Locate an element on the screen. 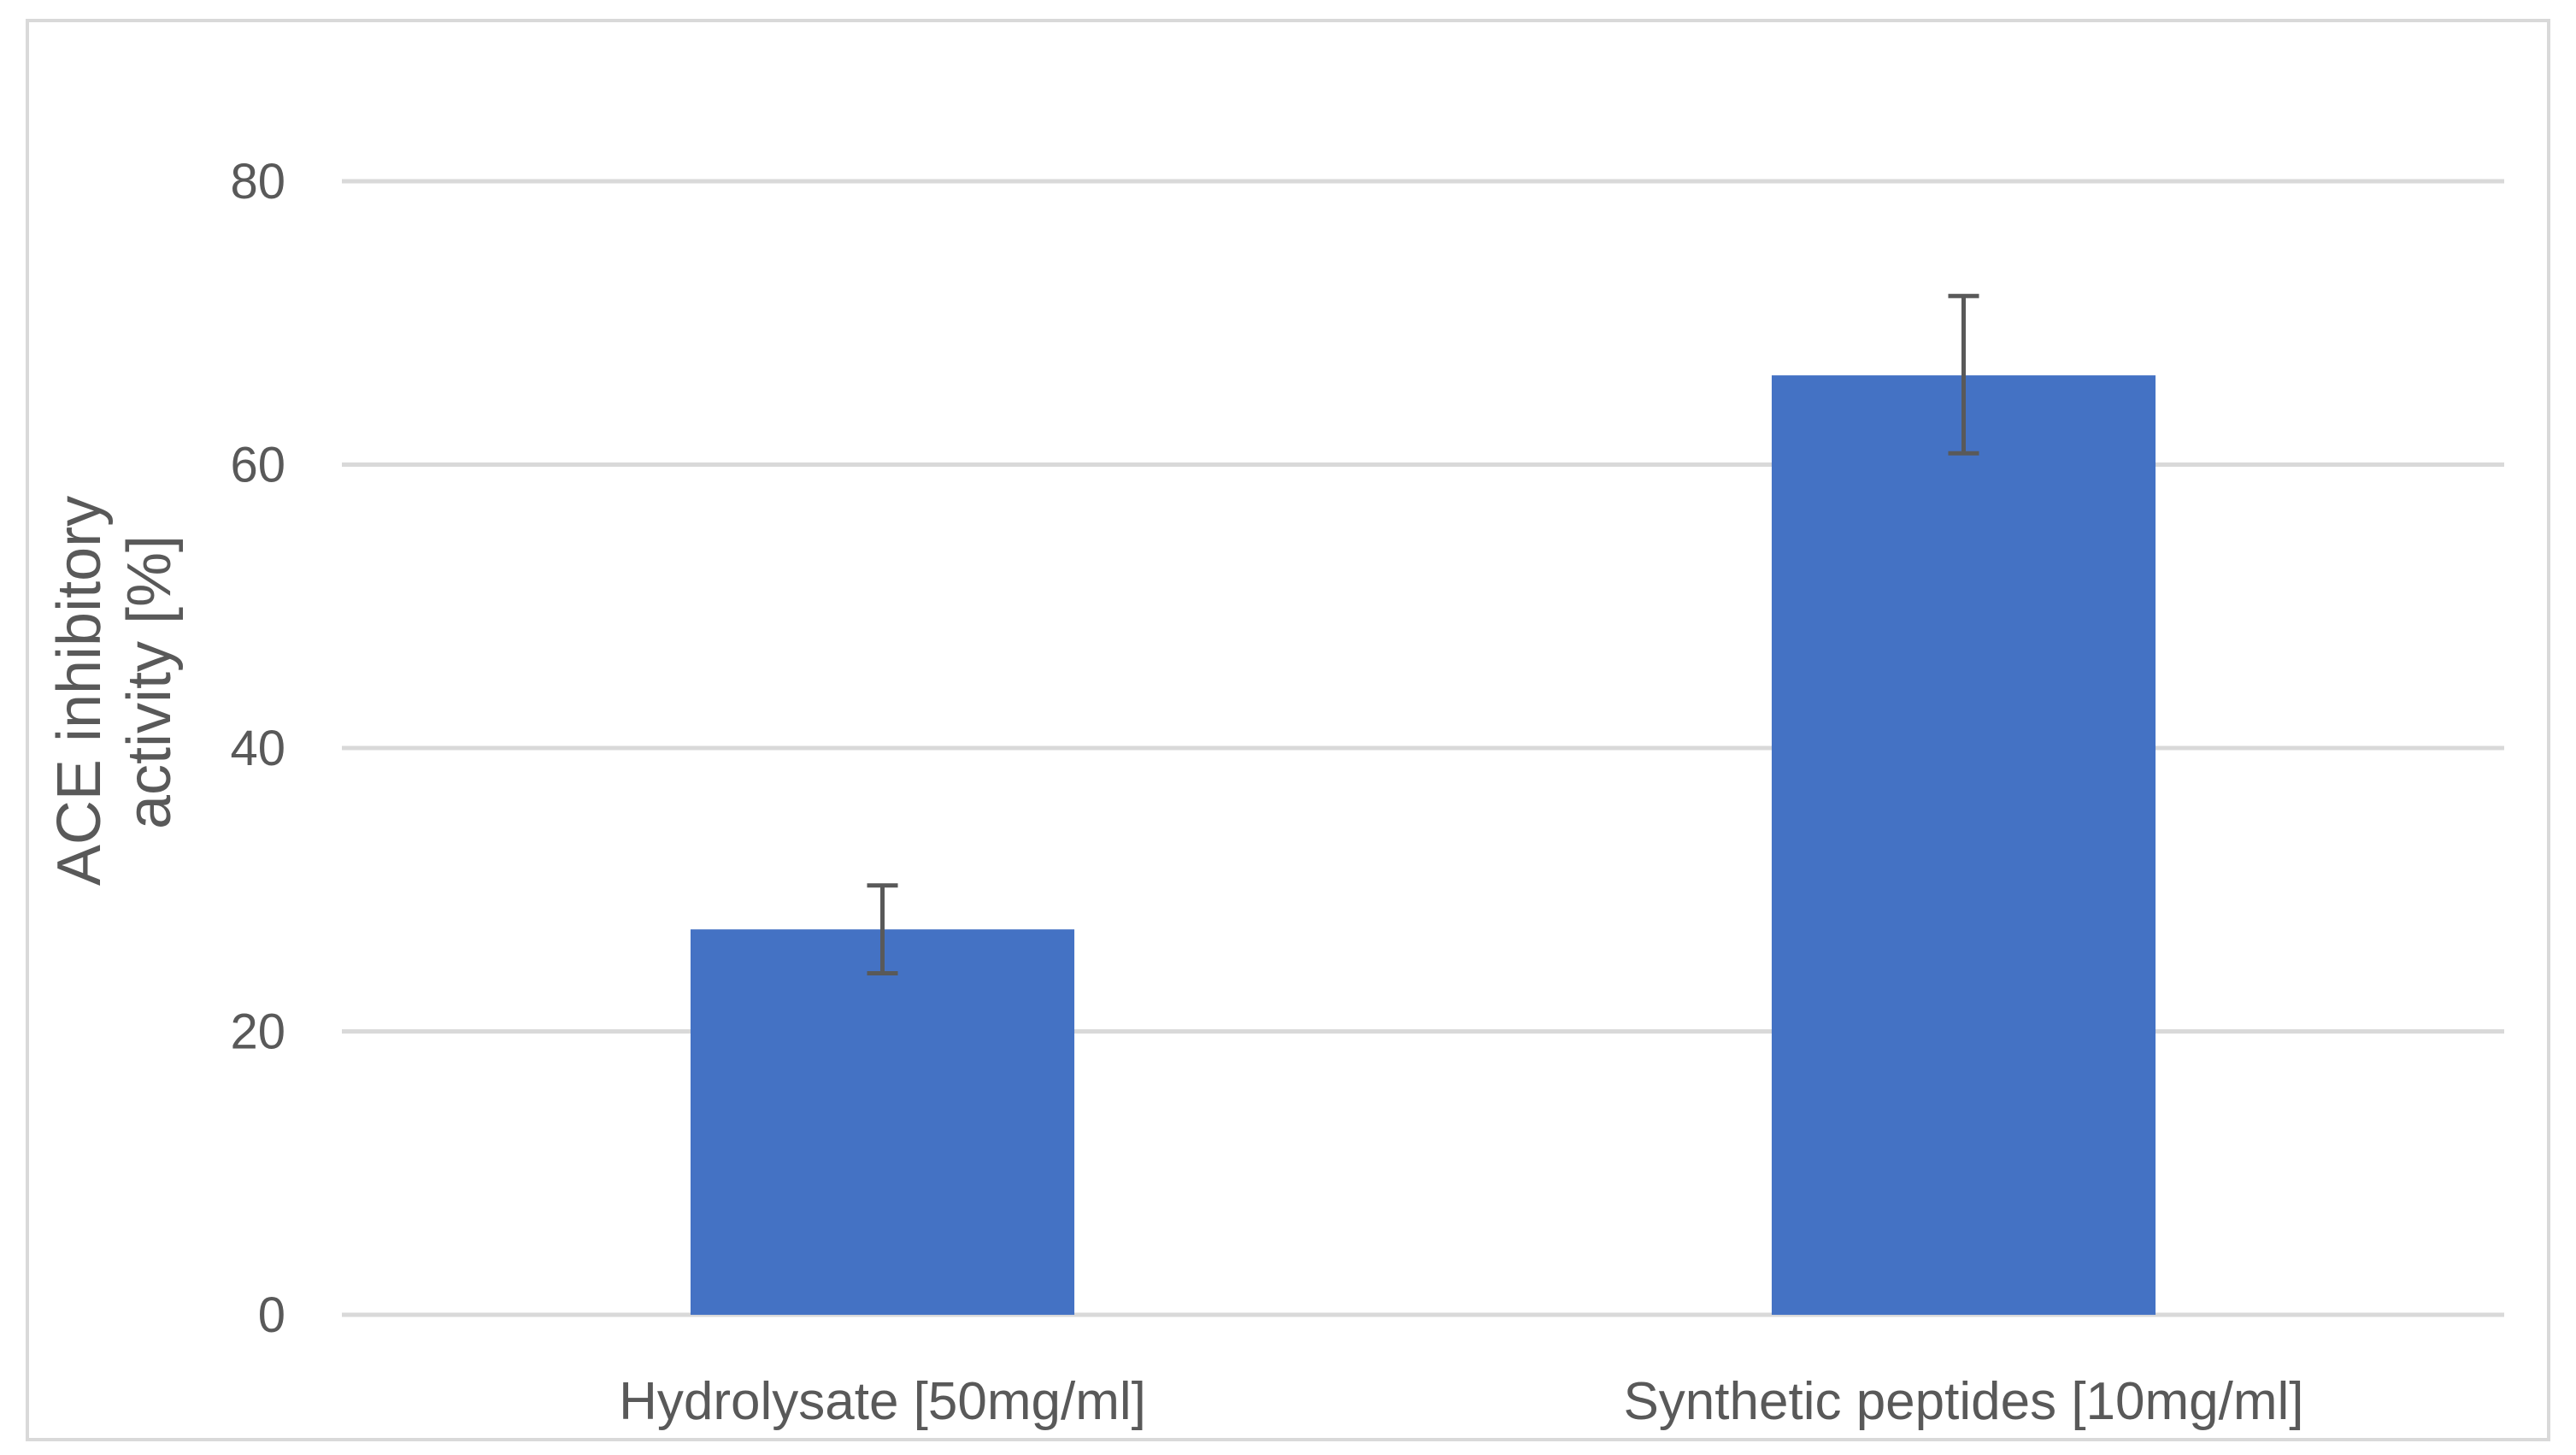  y-tick-label-20: 20 is located at coordinates (257, 1032).